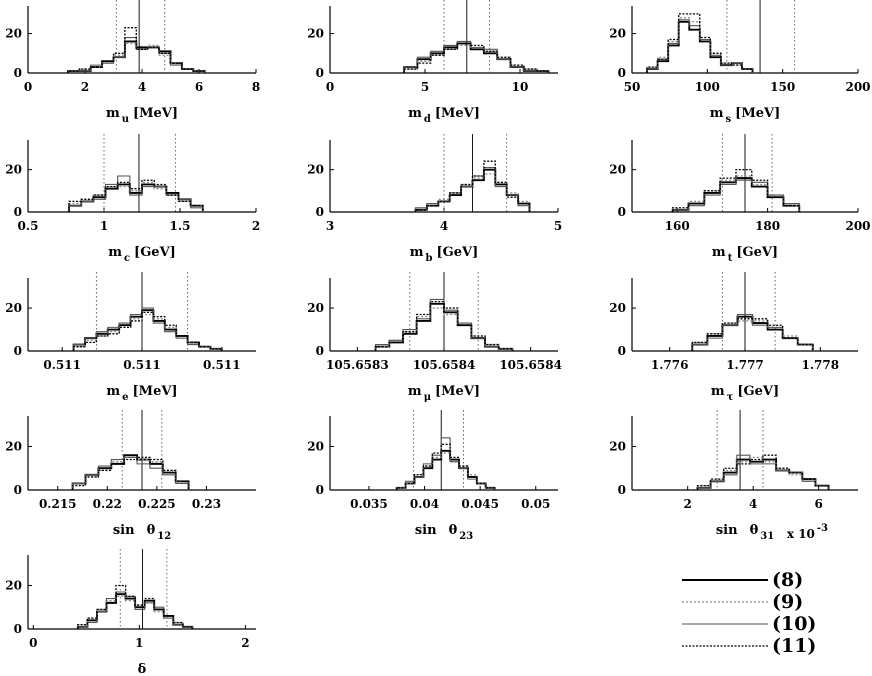 Image resolution: width=872 pixels, height=676 pixels. I want to click on x-tick-label: 160, so click(677, 226).